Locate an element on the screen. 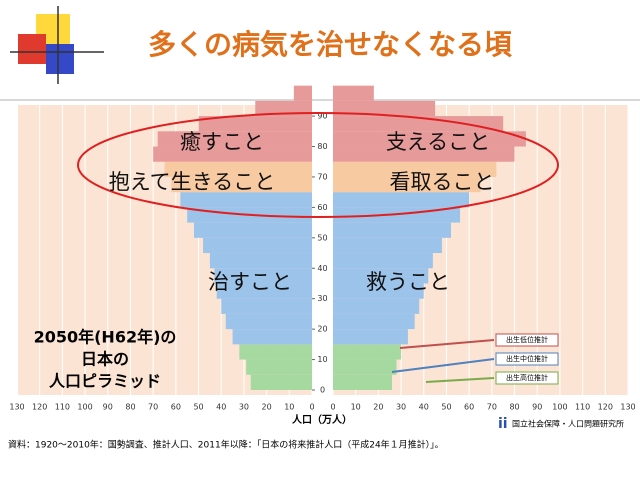 The height and width of the screenshot is (480, 640). caption: 日本の is located at coordinates (105, 359).